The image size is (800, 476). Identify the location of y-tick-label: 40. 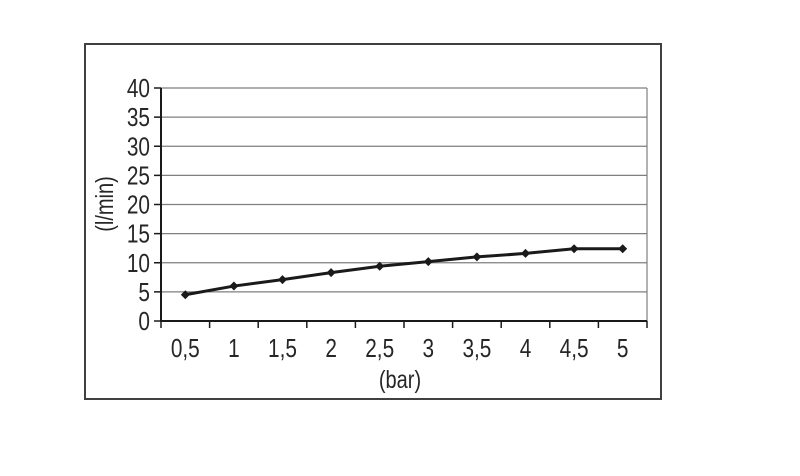
(138, 88).